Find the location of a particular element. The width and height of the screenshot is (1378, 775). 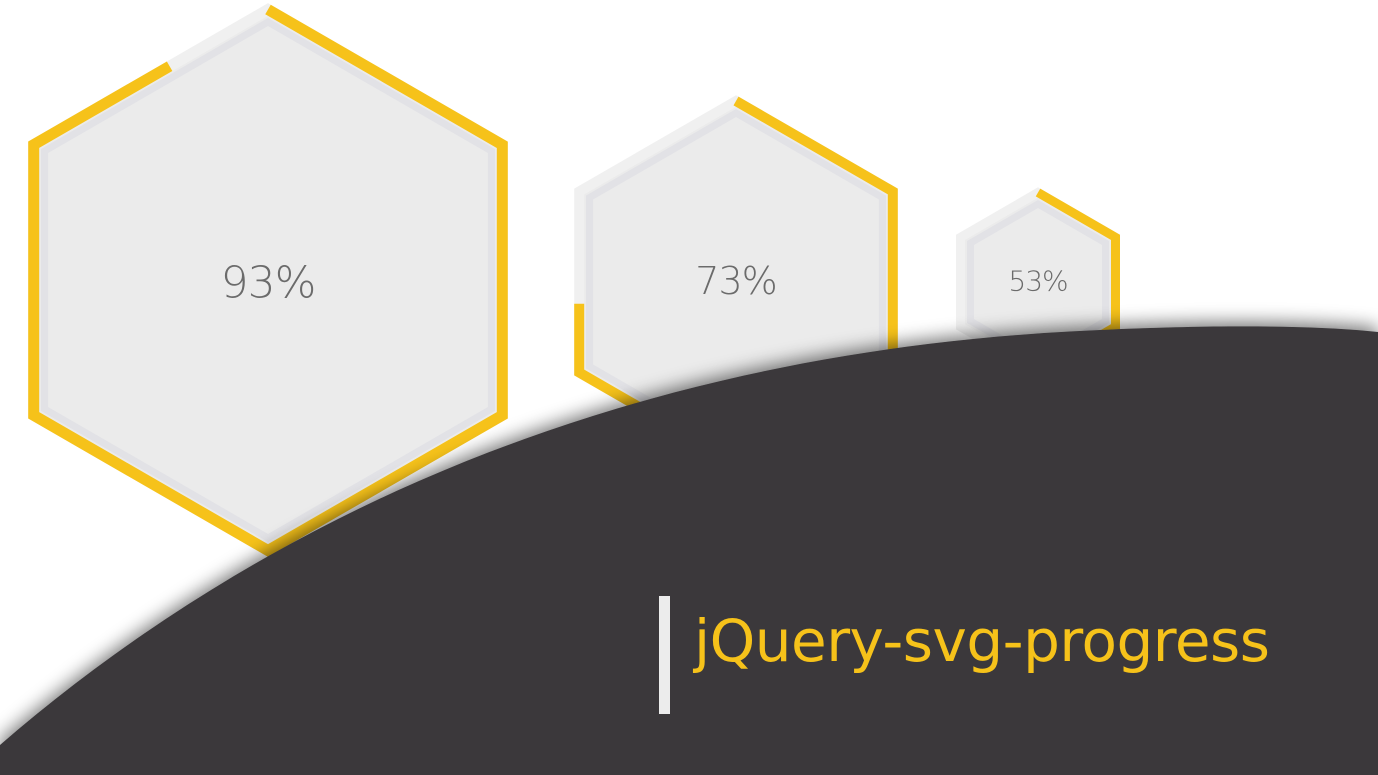

progress-label-73: 73% is located at coordinates (736, 281).